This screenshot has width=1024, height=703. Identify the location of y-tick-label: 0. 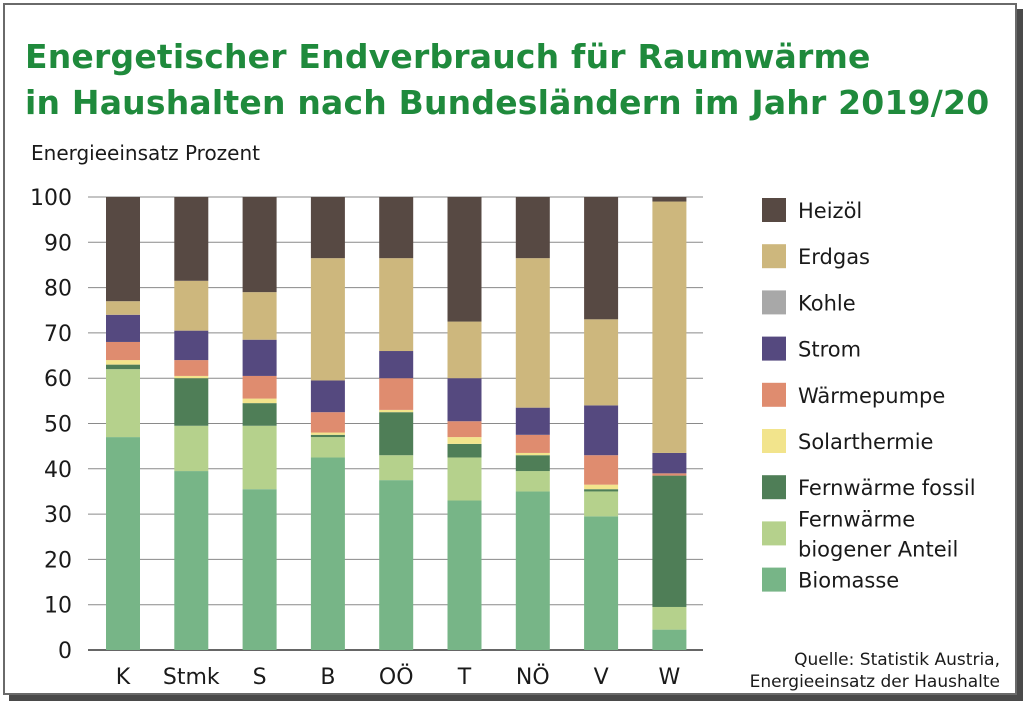
(65, 651).